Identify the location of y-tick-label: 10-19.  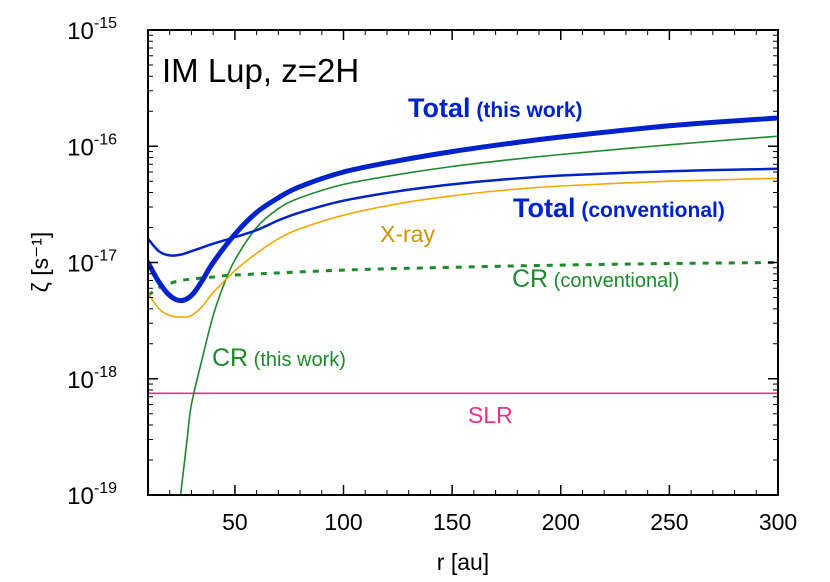
(92, 495).